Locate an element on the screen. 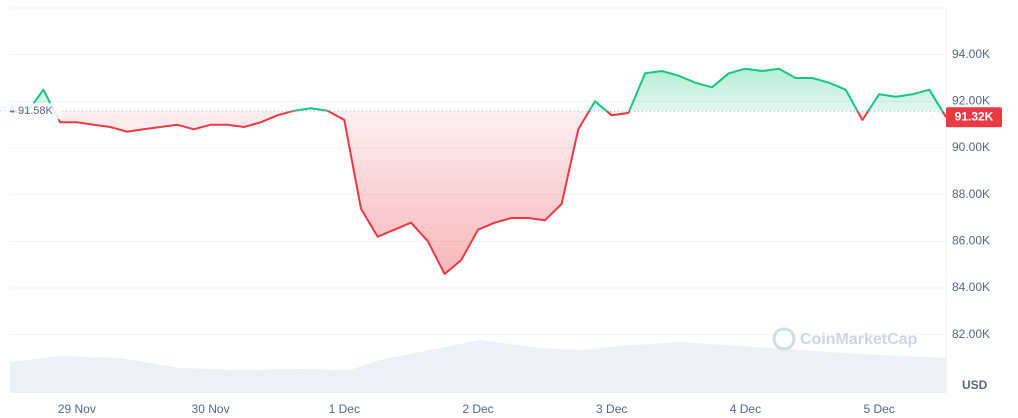 Image resolution: width=1018 pixels, height=418 pixels. y-tick-label: 88.00K is located at coordinates (971, 194).